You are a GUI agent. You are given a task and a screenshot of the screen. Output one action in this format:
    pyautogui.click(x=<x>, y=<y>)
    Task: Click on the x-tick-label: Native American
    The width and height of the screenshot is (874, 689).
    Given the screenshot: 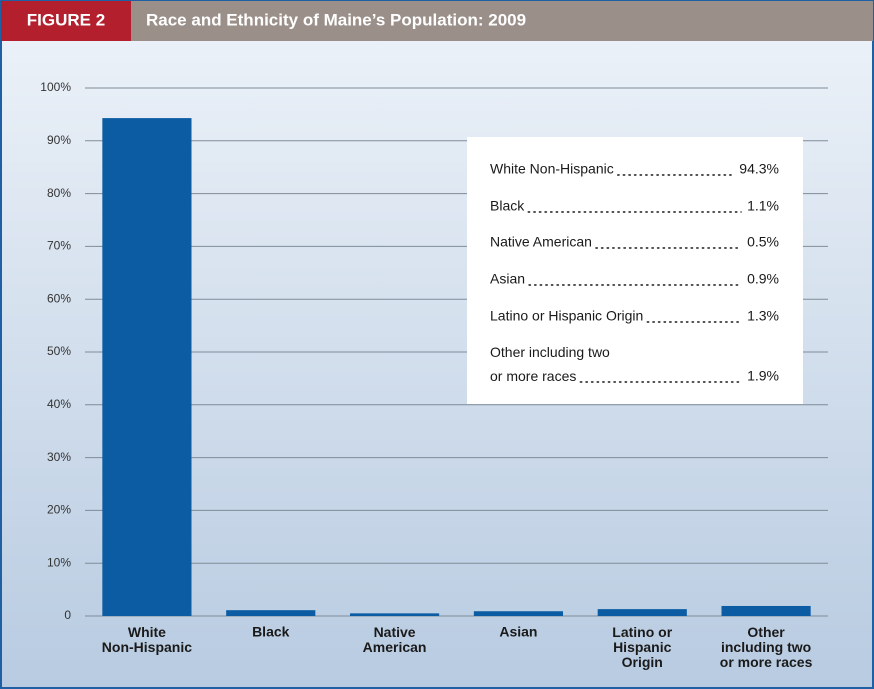 What is the action you would take?
    pyautogui.click(x=395, y=639)
    